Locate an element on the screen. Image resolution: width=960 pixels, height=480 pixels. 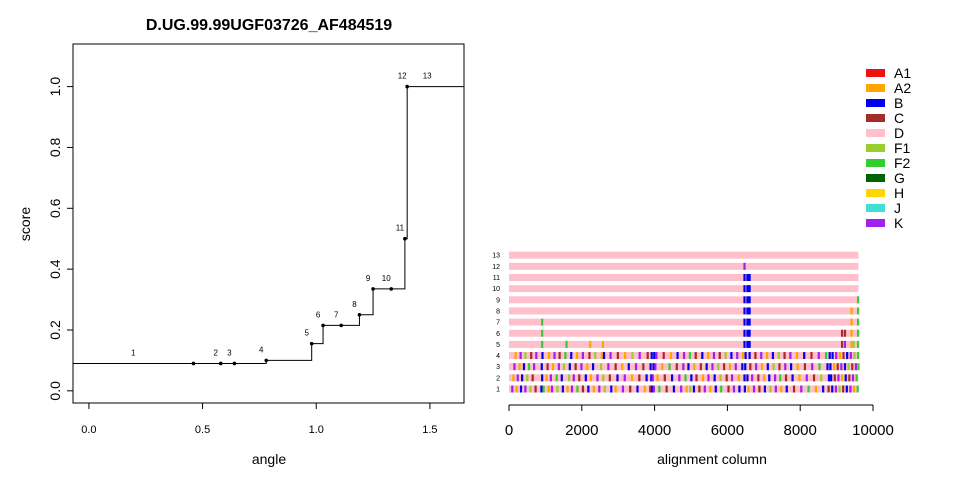
row-label: 10 is located at coordinates (496, 289).